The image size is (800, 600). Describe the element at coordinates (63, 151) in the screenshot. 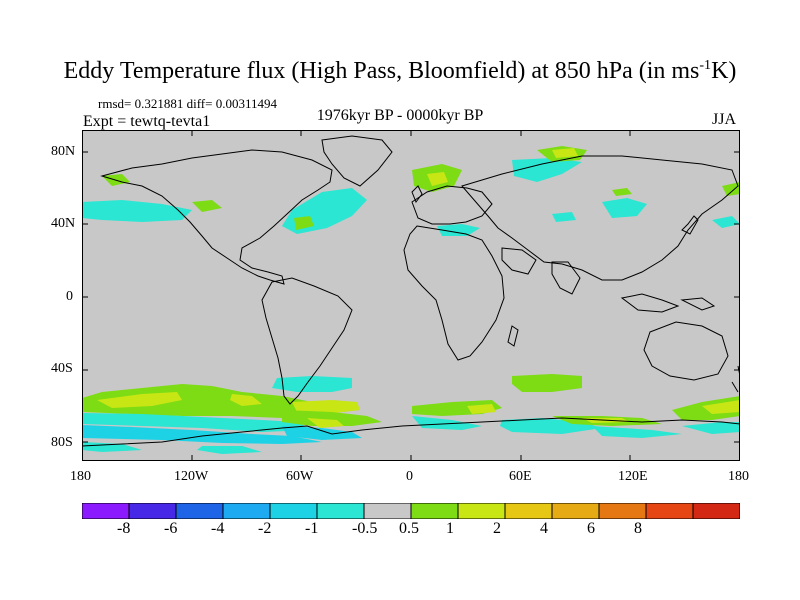

I see `lat-label-80n: 80N` at that location.